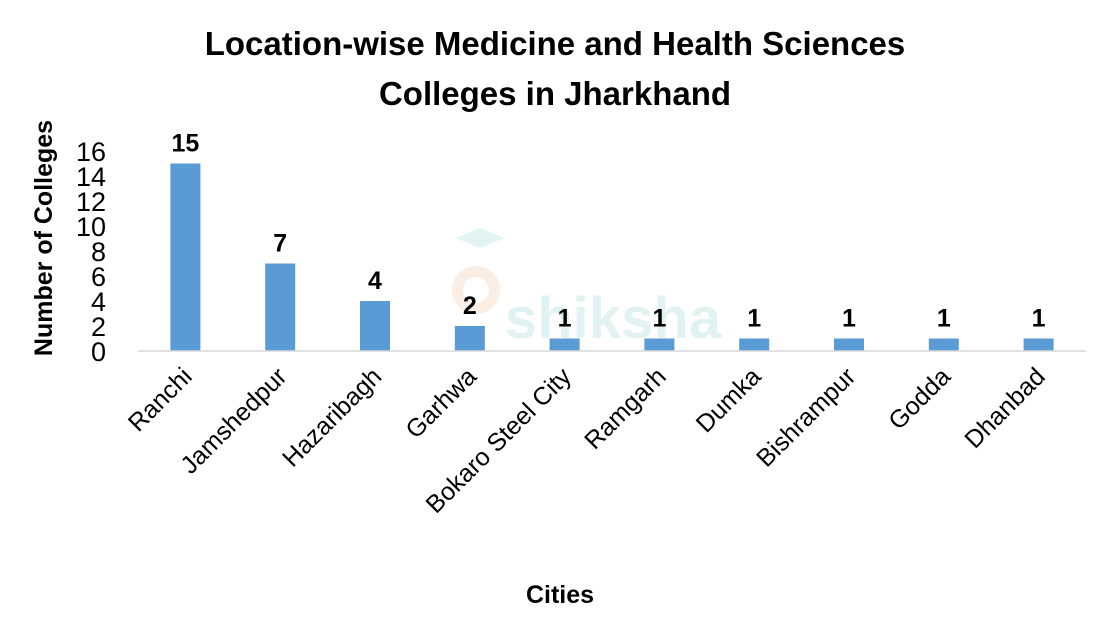  I want to click on chart-title-line-2: Colleges in Jharkhand, so click(555, 93).